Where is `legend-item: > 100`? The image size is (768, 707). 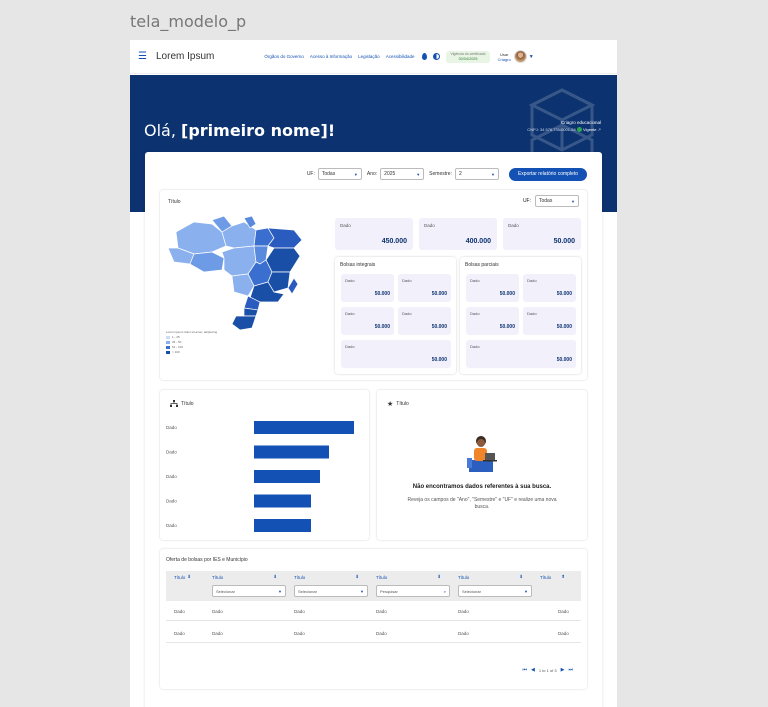 legend-item: > 100 is located at coordinates (176, 352).